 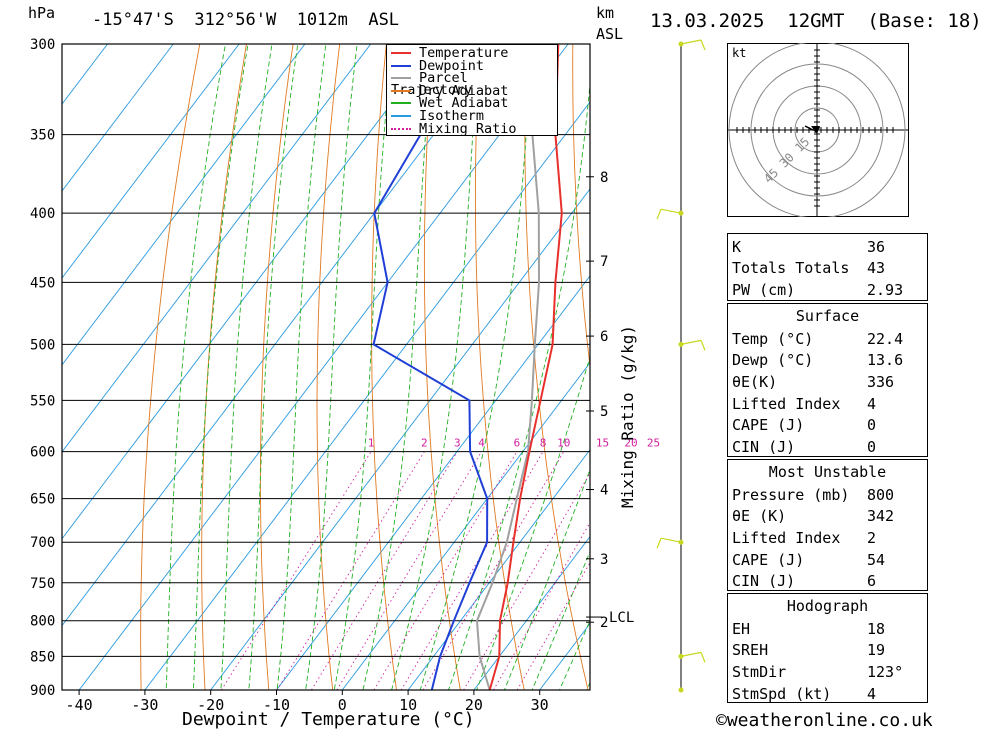 I want to click on x-tick-label: -30, so click(x=144, y=705).